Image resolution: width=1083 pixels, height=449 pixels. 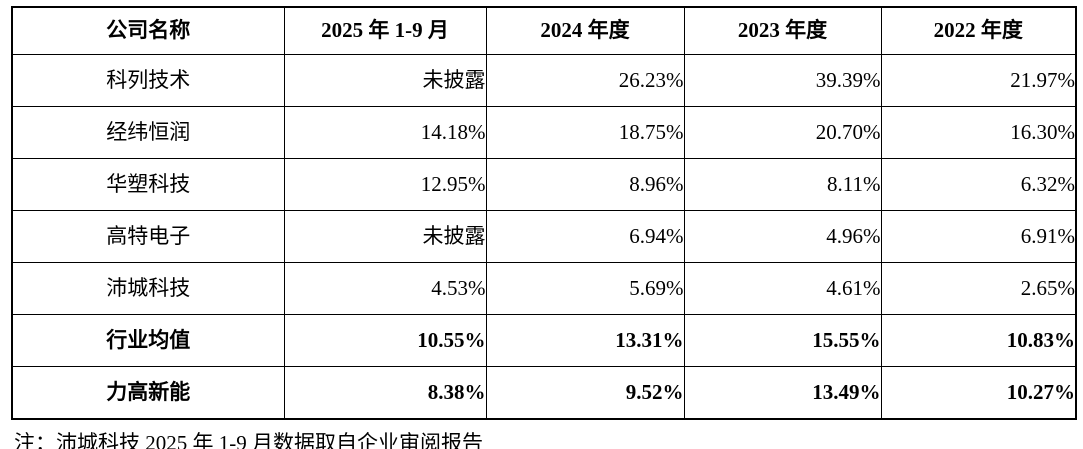 I want to click on value-cell: 8.11%, so click(x=782, y=184).